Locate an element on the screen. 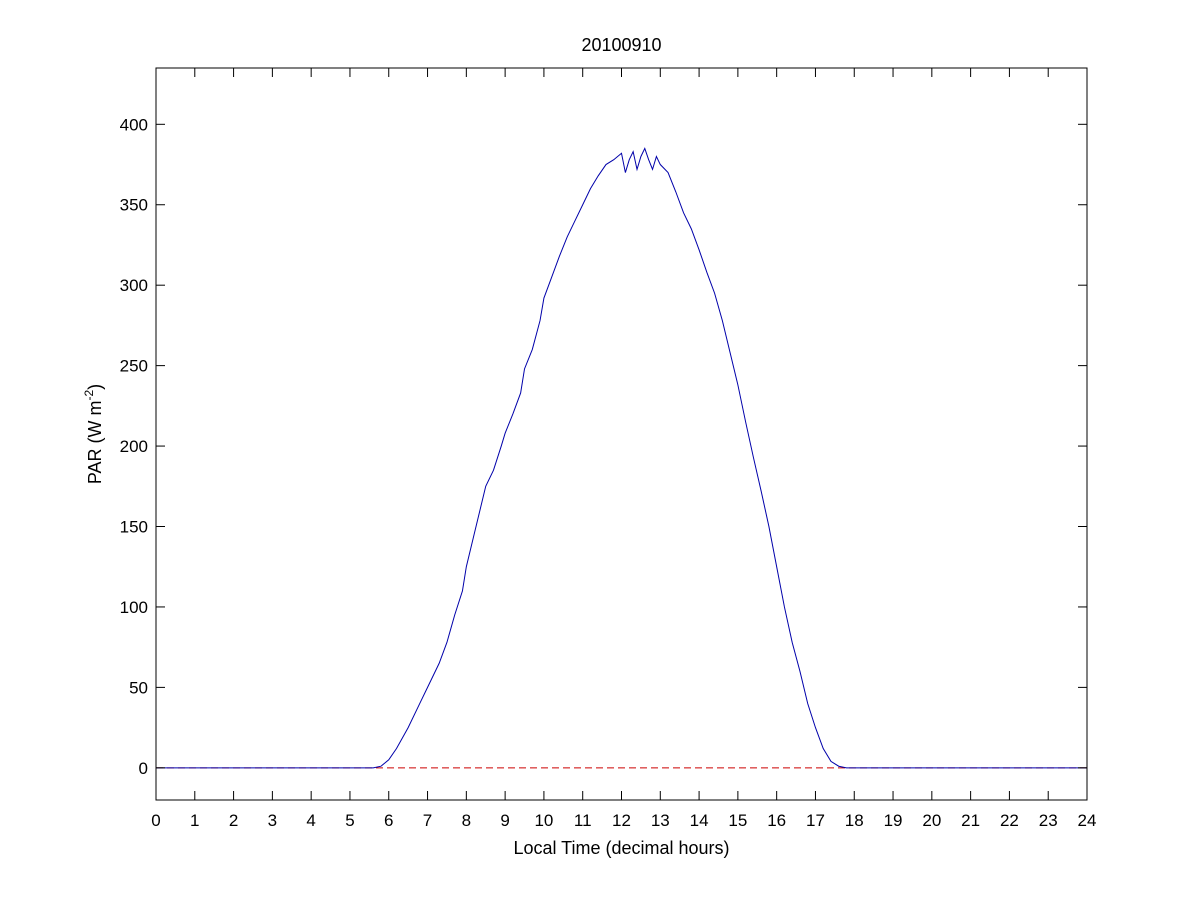 The width and height of the screenshot is (1201, 900). x-tick-label: 10 is located at coordinates (543, 820).